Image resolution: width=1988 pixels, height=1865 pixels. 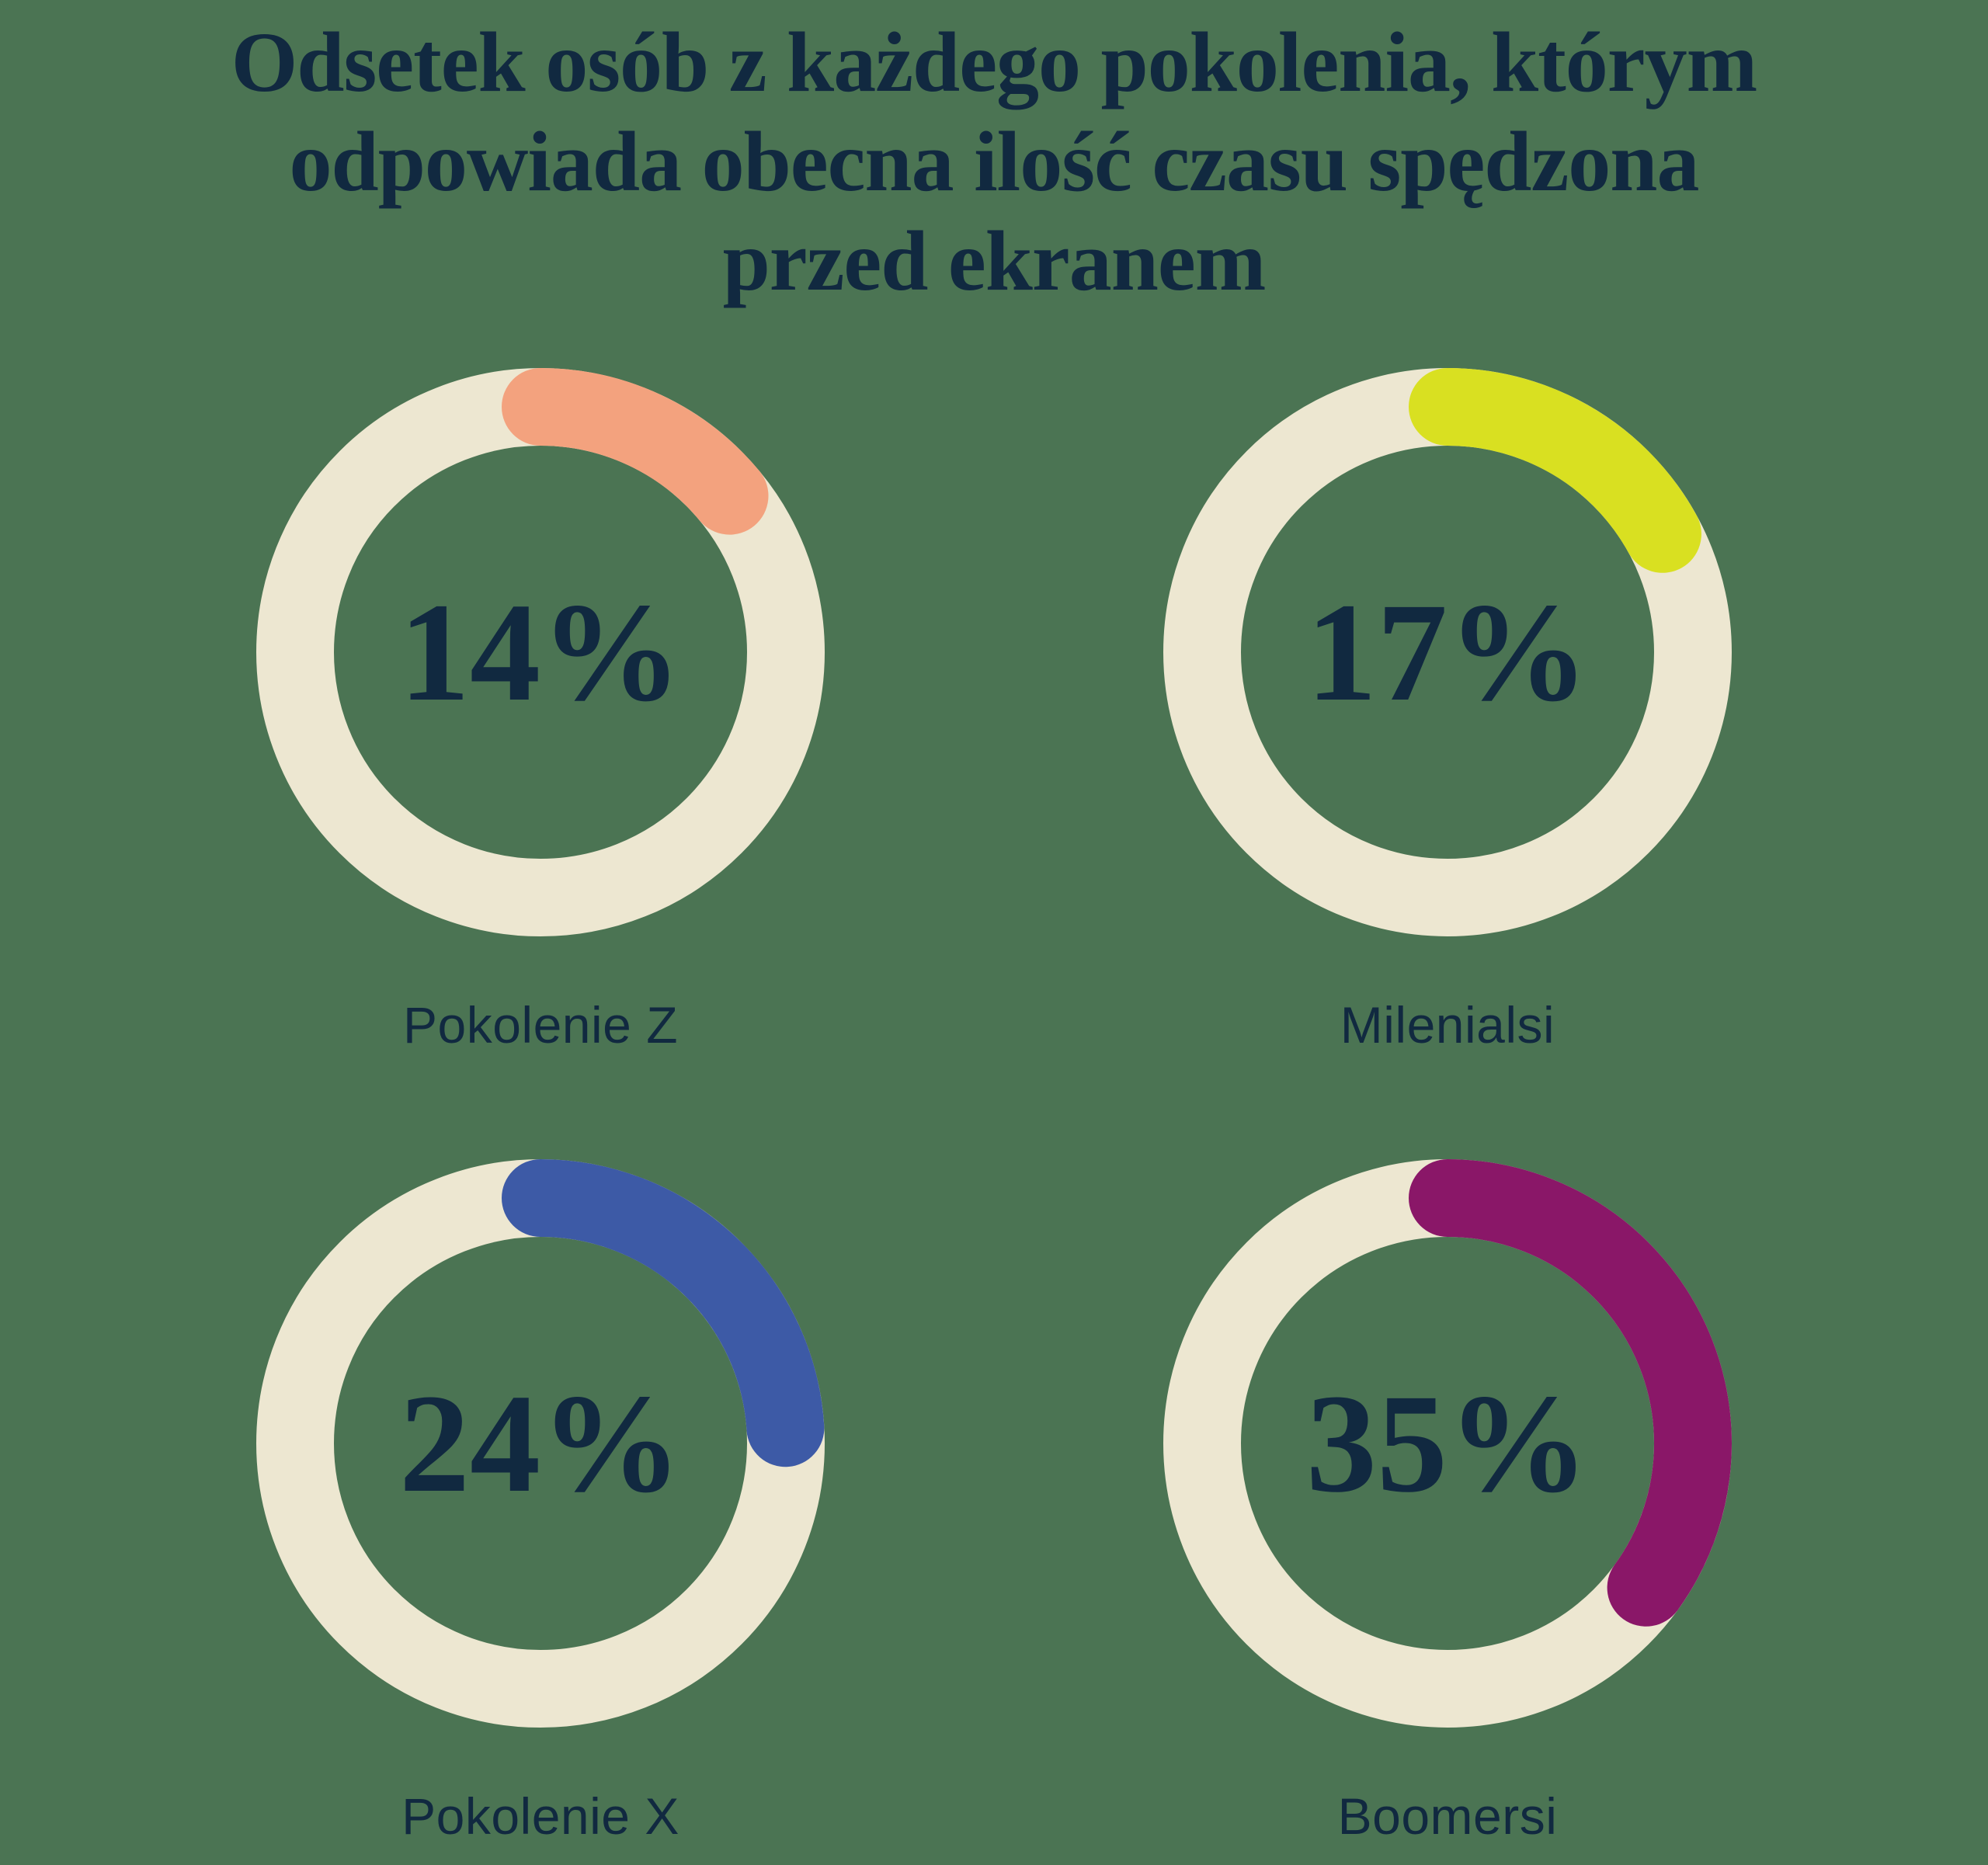 I want to click on chart-title-line-1: Odsetek osób z każdego pokolenia, którym, so click(x=995, y=62).